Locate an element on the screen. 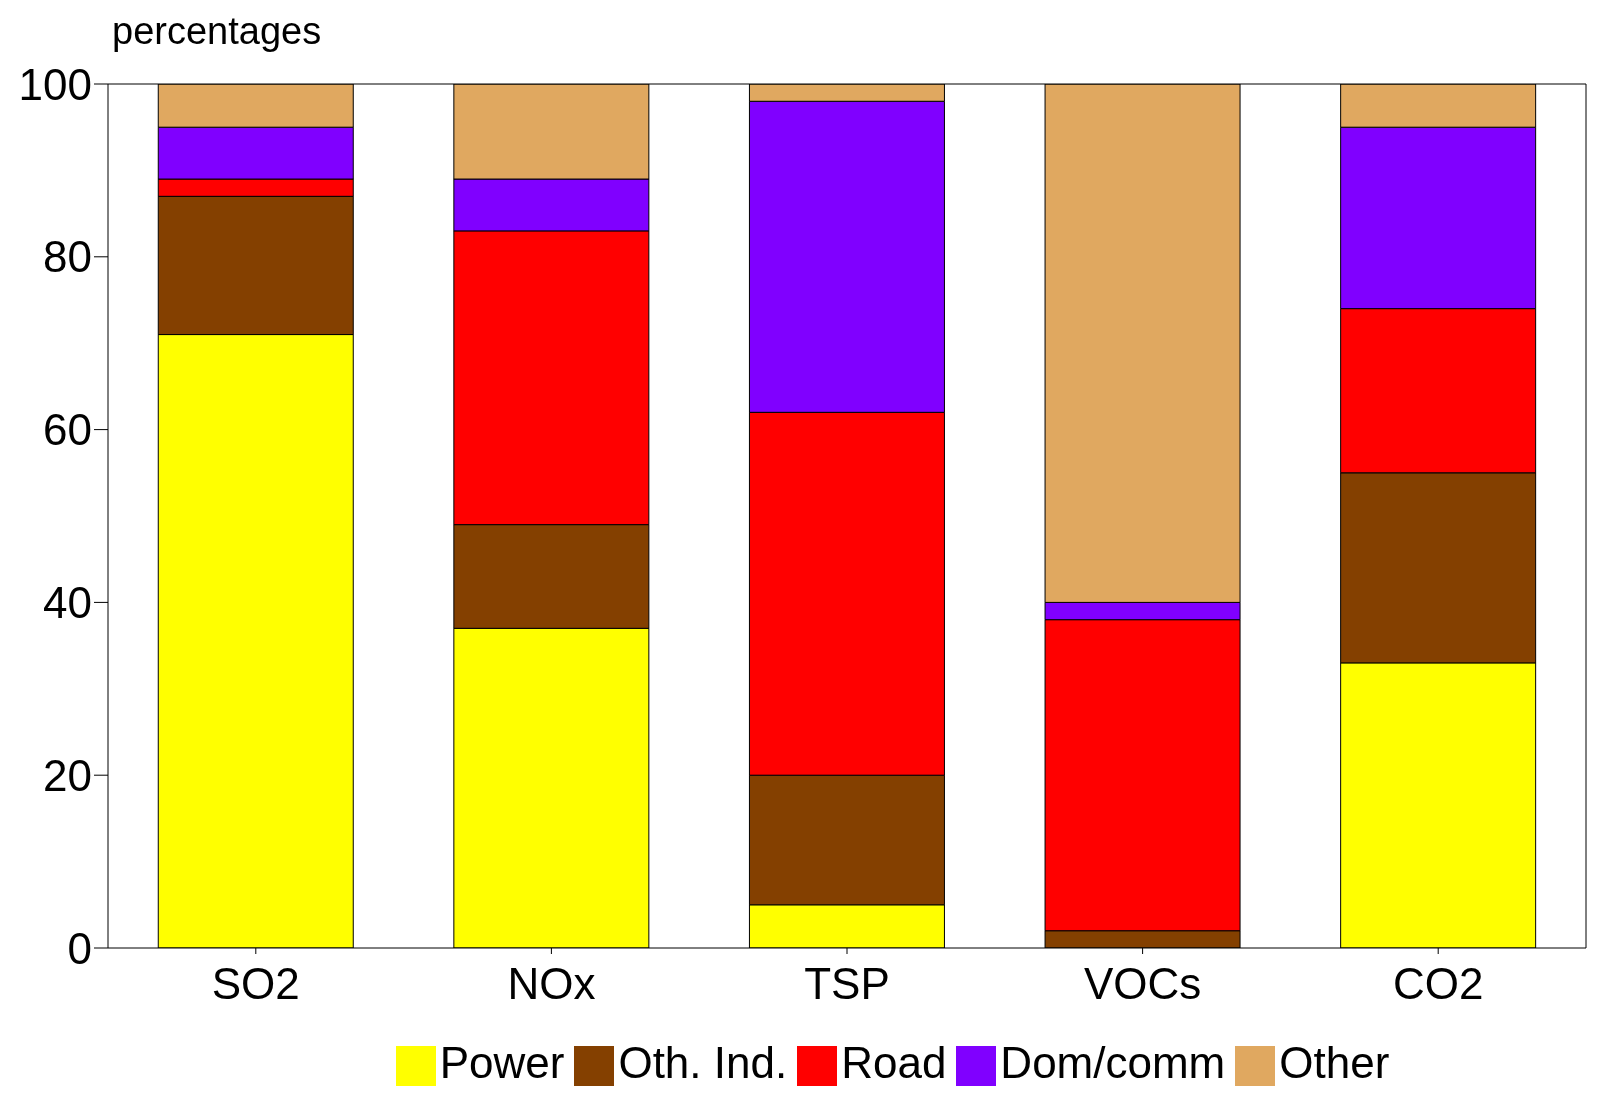  y-axis-title: percentages is located at coordinates (217, 31).